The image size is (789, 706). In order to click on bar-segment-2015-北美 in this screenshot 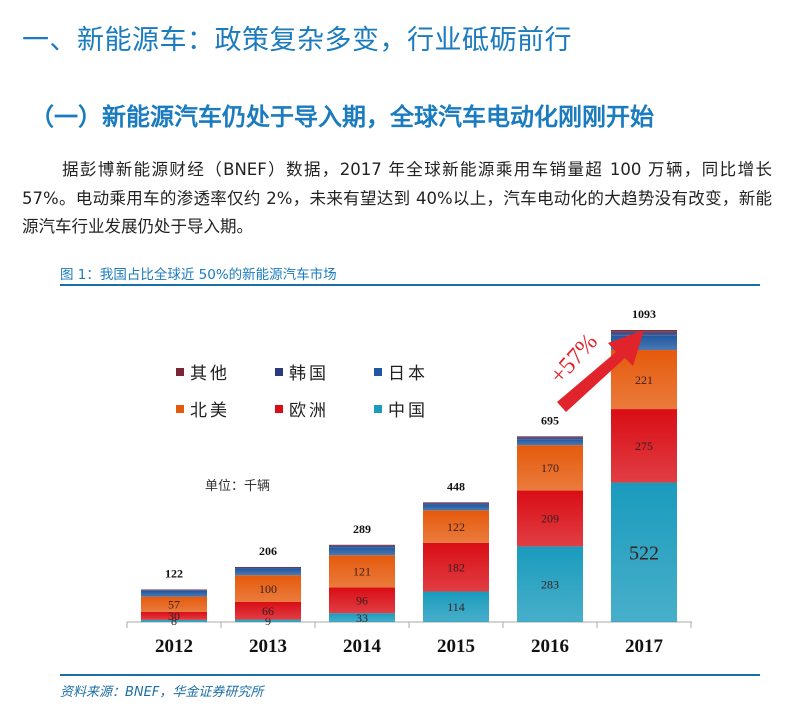, I will do `click(456, 526)`.